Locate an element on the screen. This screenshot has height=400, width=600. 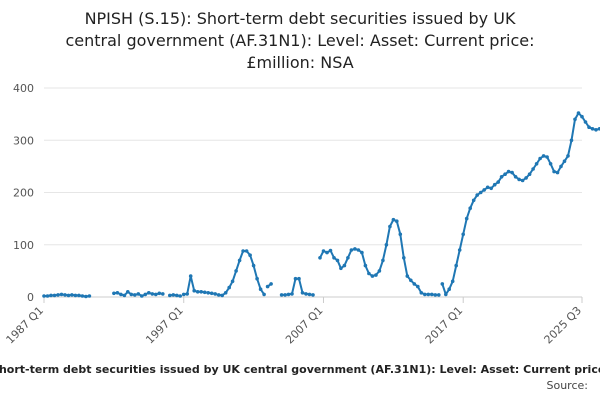
y-tick-label: 300 is located at coordinates (23, 140).